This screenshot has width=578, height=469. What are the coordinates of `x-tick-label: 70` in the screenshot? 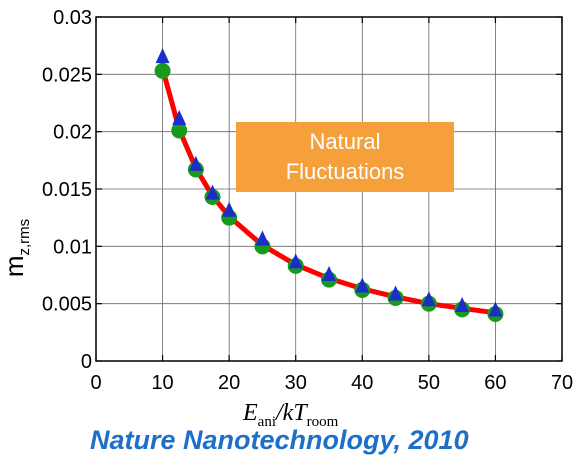 It's located at (562, 383).